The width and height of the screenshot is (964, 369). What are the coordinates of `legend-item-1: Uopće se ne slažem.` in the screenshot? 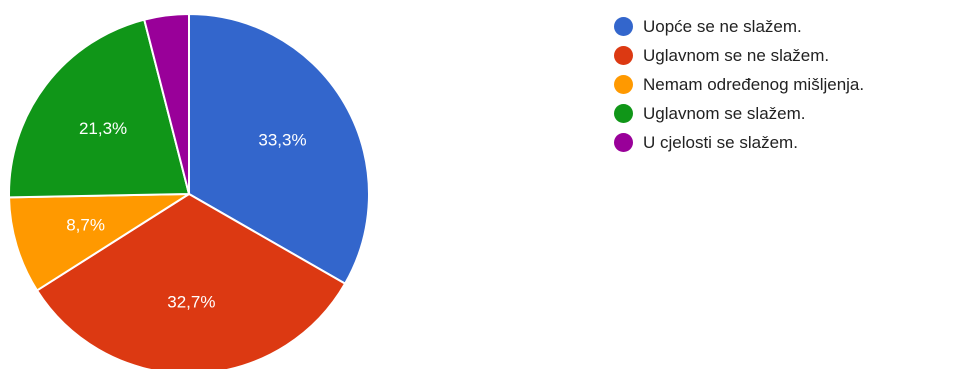 It's located at (739, 26).